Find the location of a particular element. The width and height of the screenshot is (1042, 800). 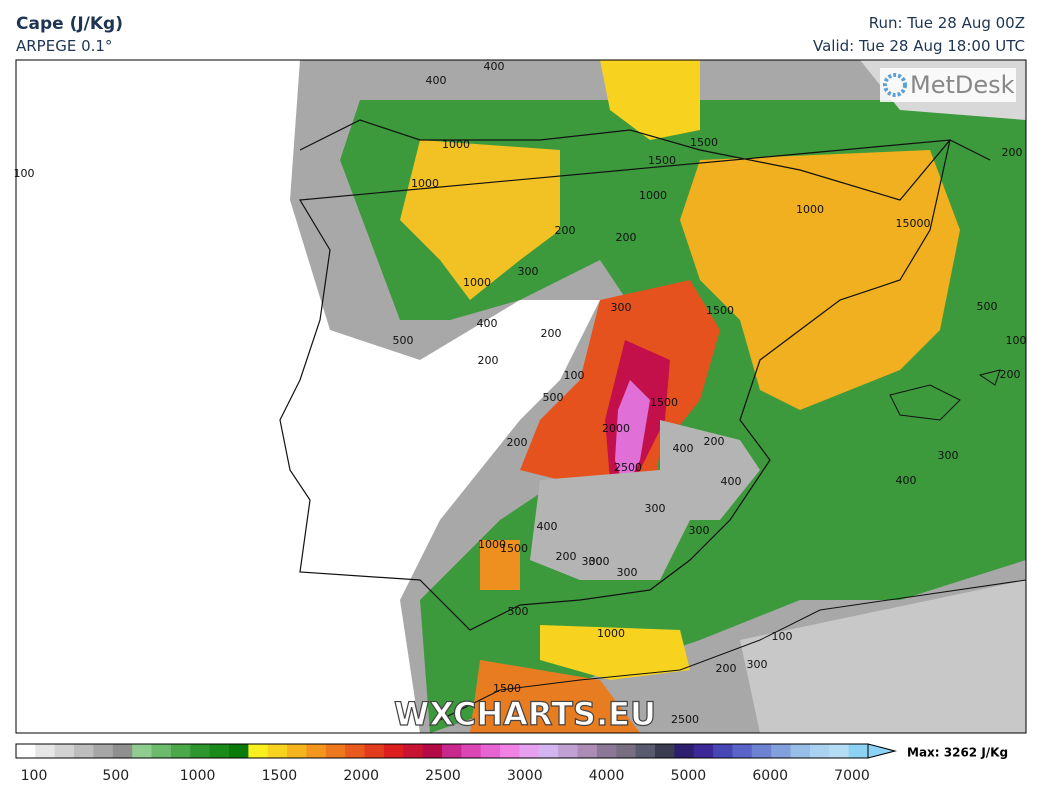

colorbar-max: Max: 3262 J/Kg is located at coordinates (957, 753).